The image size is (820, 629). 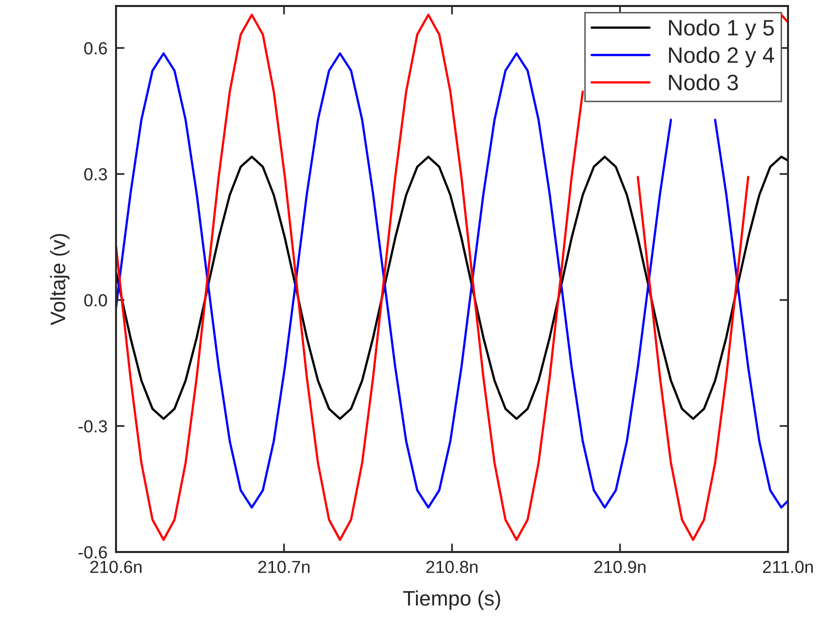 What do you see at coordinates (92, 426) in the screenshot?
I see `y-tick-label: -0.3` at bounding box center [92, 426].